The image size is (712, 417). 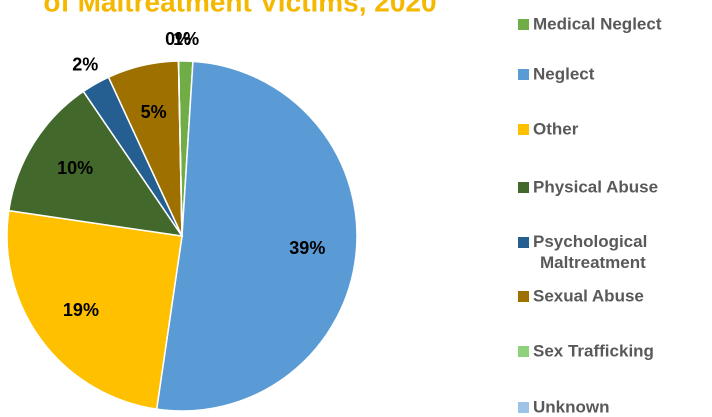 What do you see at coordinates (593, 350) in the screenshot?
I see `legend-label: Sex Trafficking` at bounding box center [593, 350].